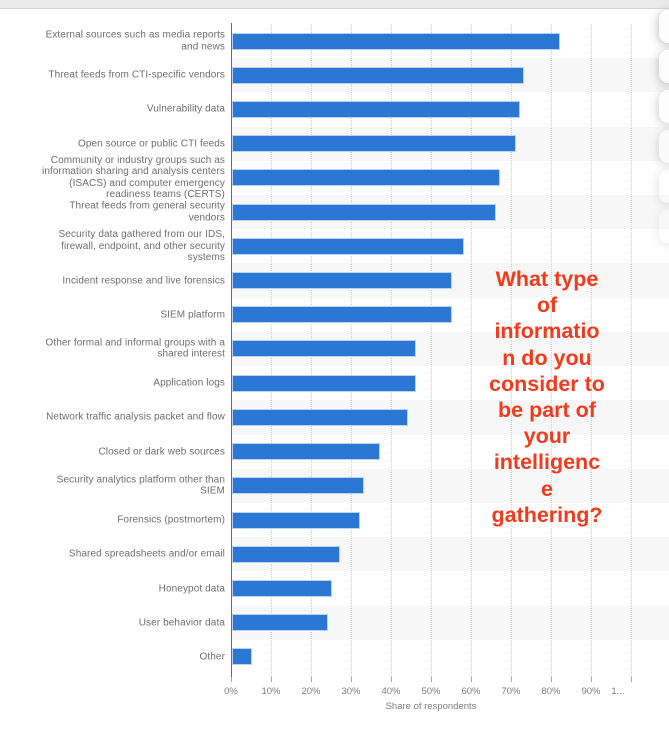  What do you see at coordinates (431, 706) in the screenshot?
I see `x-axis-title: Share of respondents` at bounding box center [431, 706].